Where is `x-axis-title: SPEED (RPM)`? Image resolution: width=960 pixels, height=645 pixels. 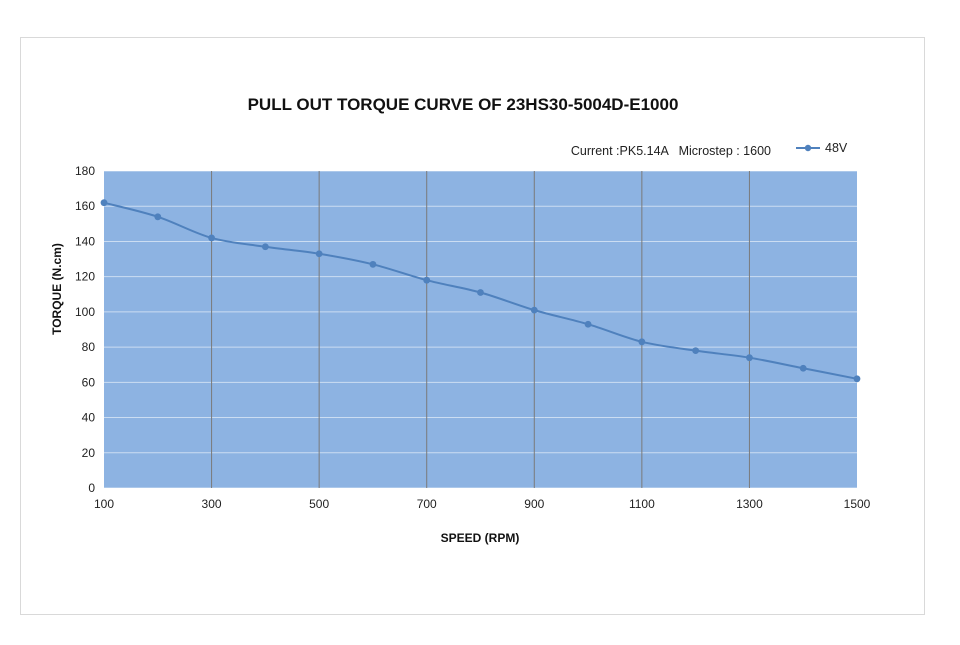
x-axis-title: SPEED (RPM) is located at coordinates (480, 538).